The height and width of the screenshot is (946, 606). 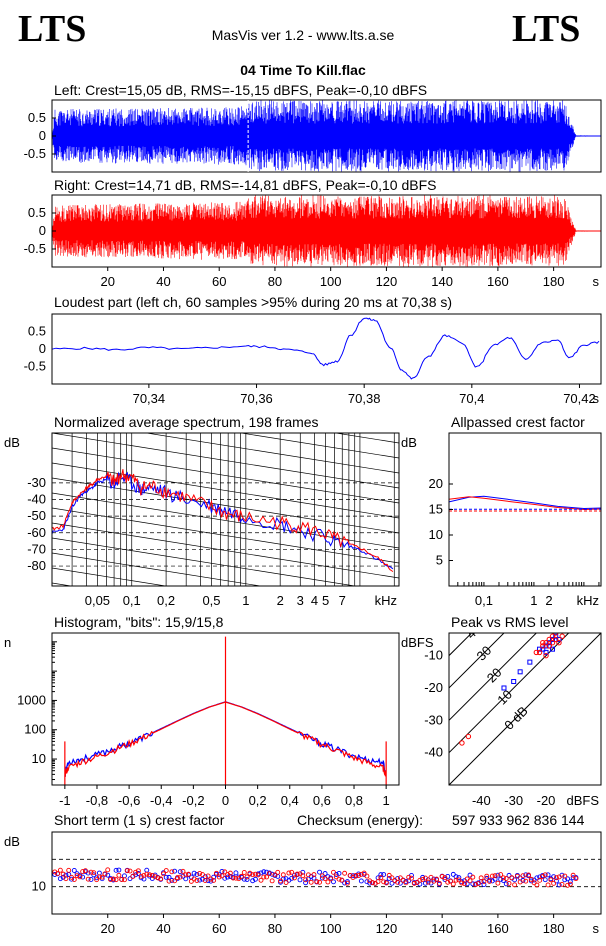 I want to click on allpassed-y-tick-label: 10, so click(x=436, y=534).